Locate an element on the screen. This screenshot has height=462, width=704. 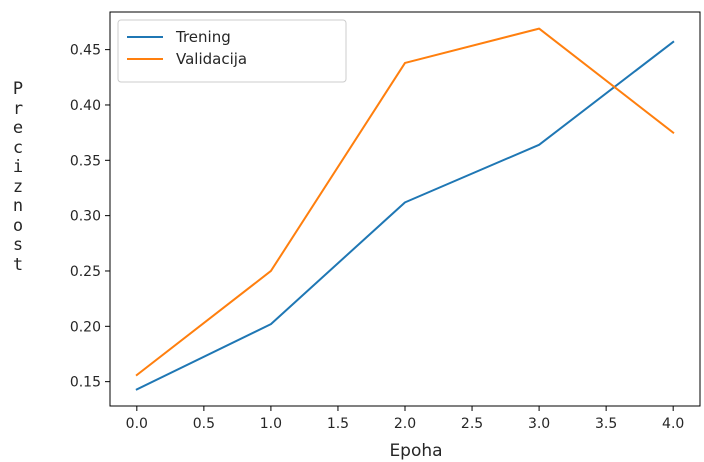
y-axis-title-letter: s is located at coordinates (18, 245).